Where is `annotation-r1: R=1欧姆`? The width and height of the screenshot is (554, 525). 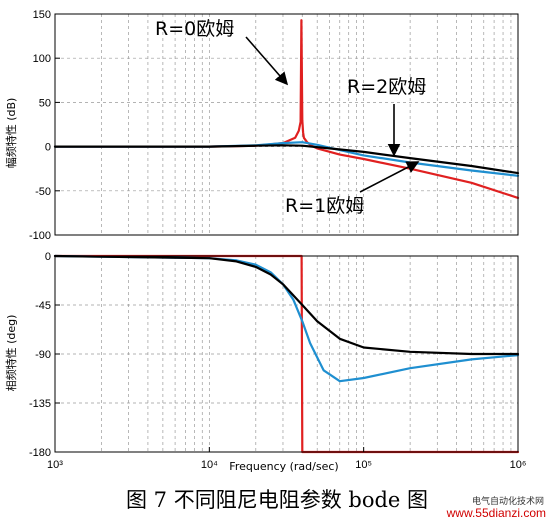 annotation-r1: R=1欧姆 is located at coordinates (324, 206).